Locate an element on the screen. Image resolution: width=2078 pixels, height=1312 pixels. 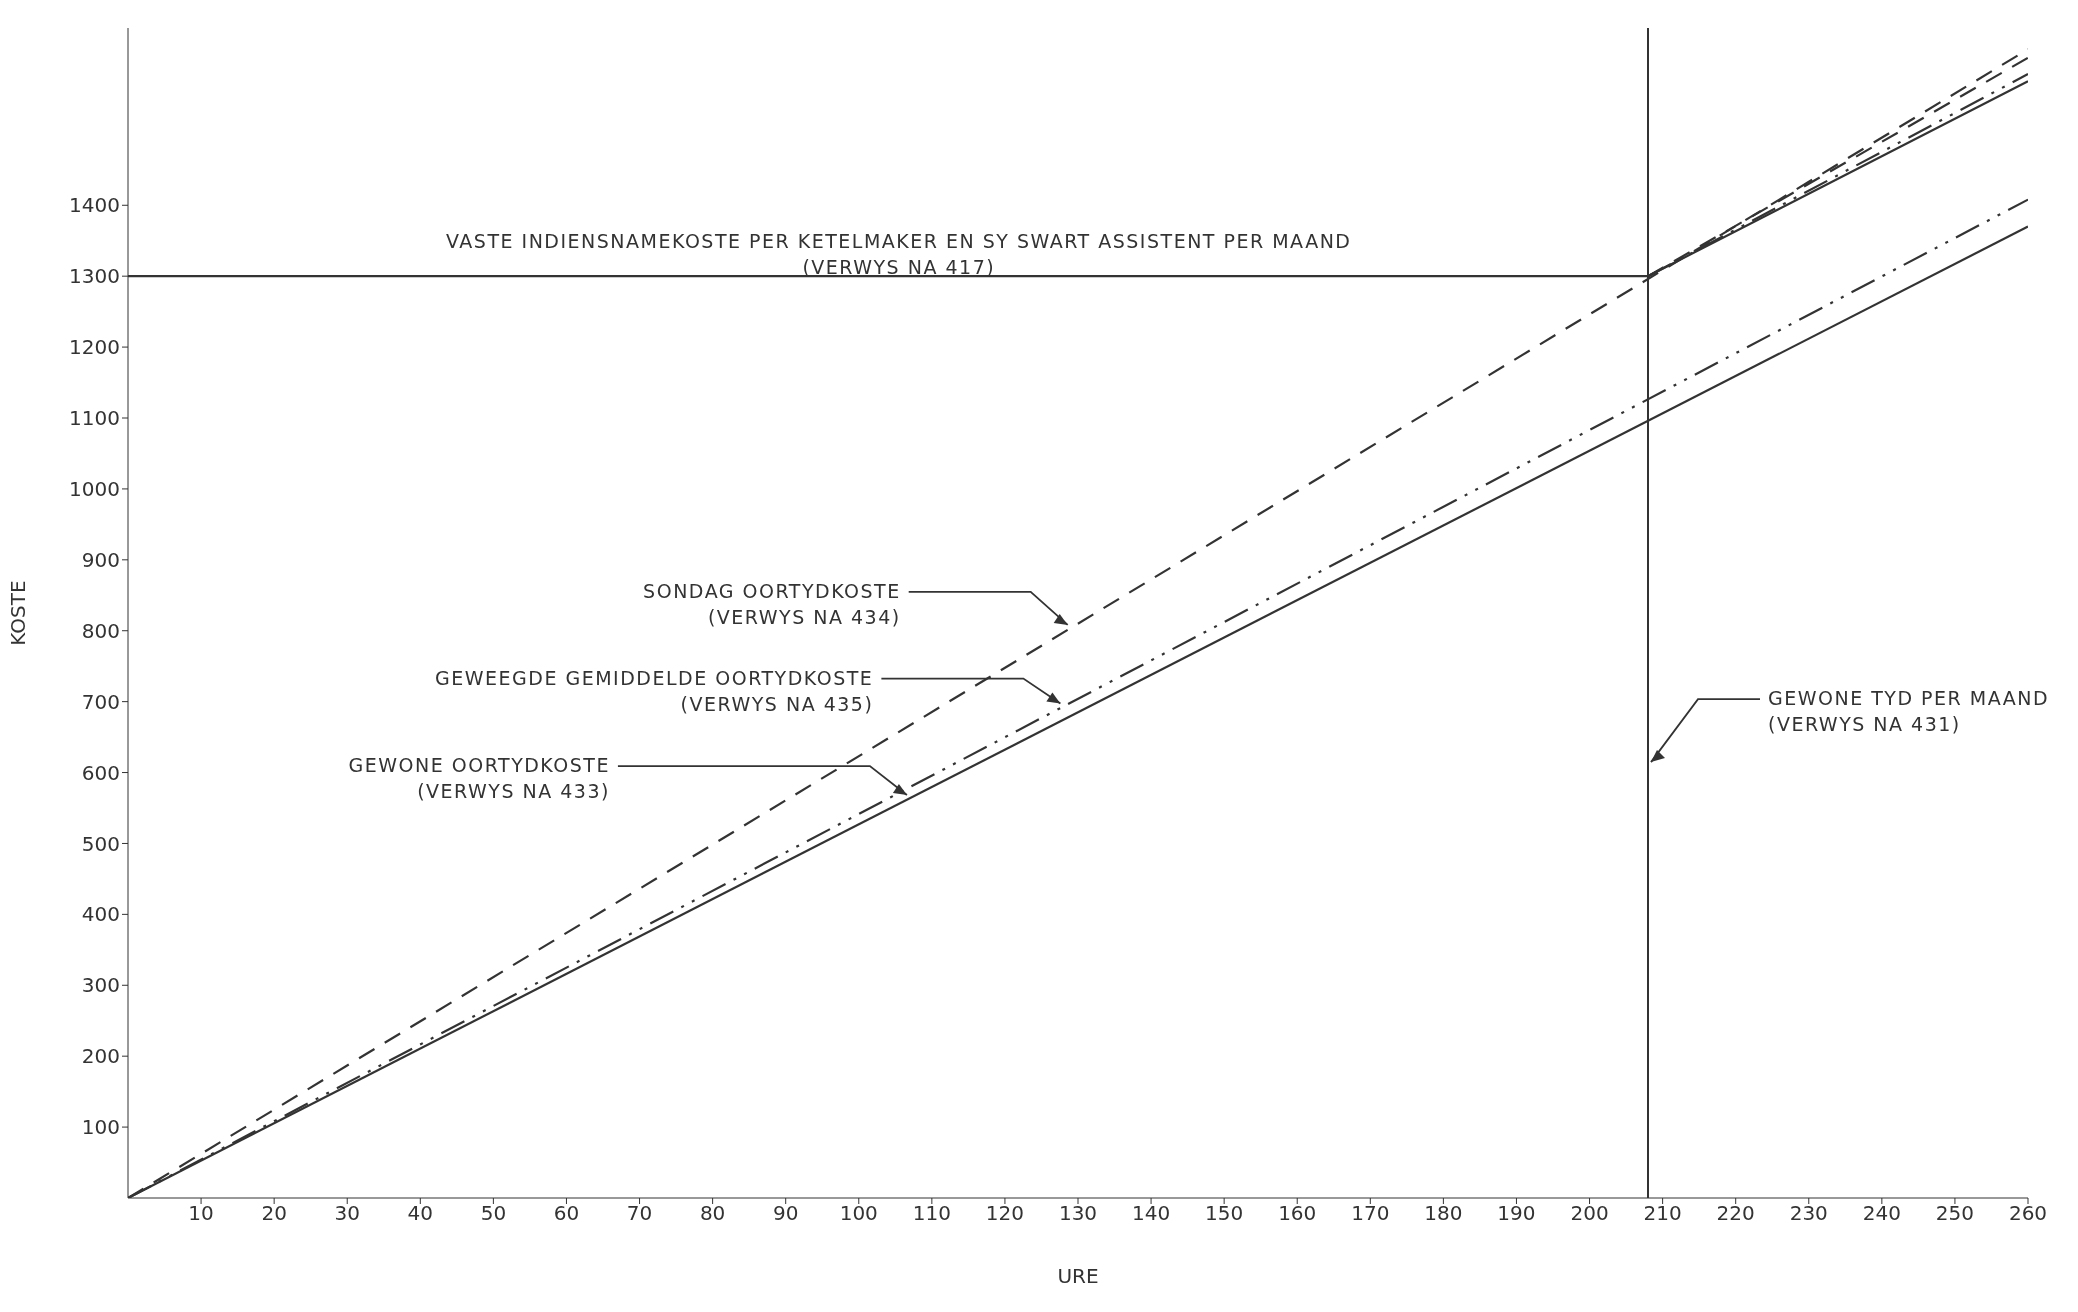
y-tick-label: 1400 is located at coordinates (94, 205).